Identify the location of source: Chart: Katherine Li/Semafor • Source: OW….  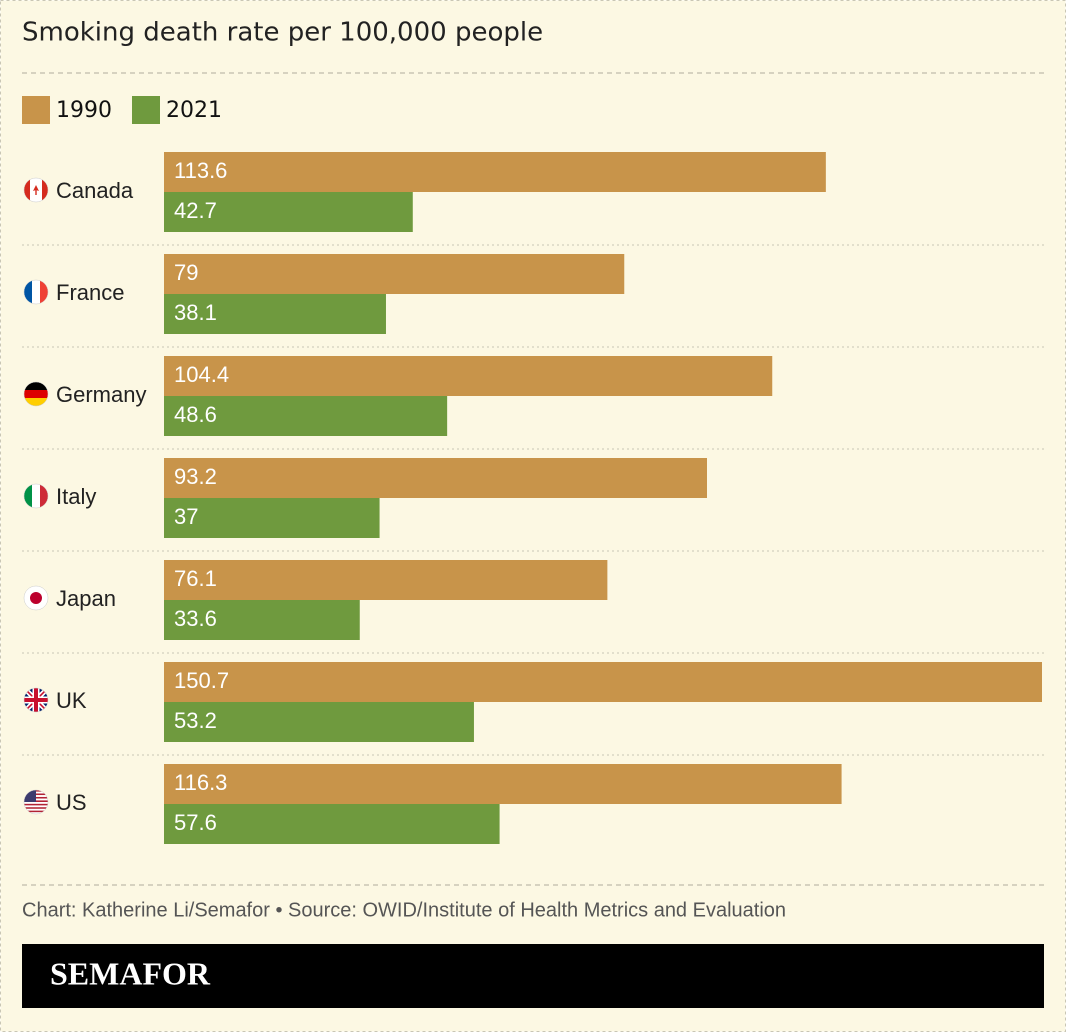
(404, 910).